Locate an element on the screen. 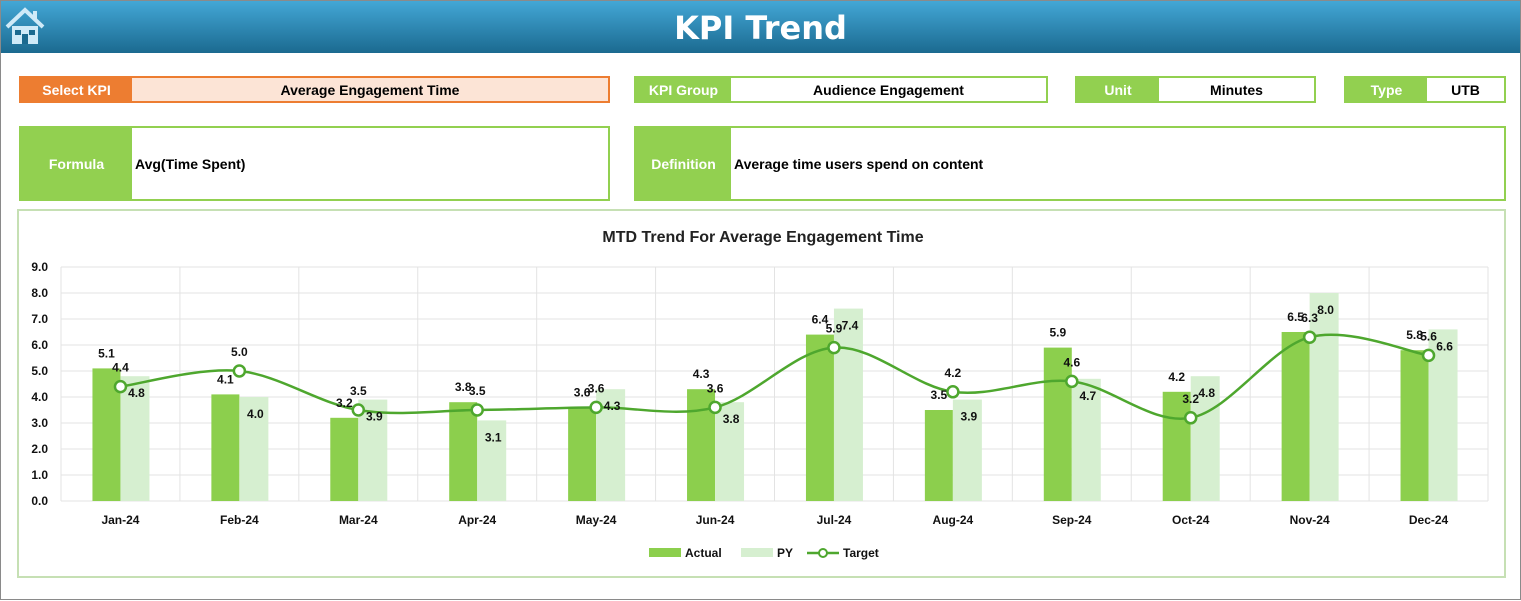  select-kpi-dropdown: Average Engagement Time is located at coordinates (370, 89).